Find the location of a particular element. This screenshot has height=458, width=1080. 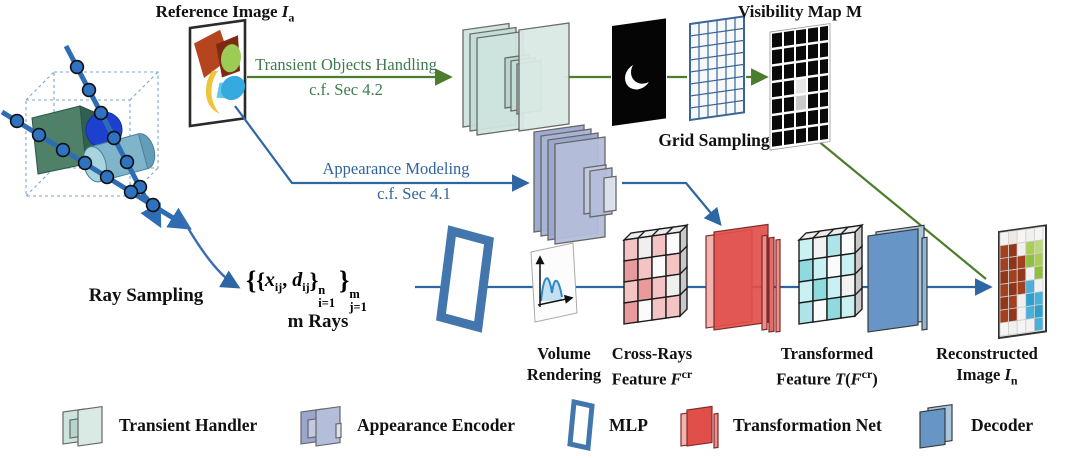

reconstructed-image is located at coordinates (1022, 282).